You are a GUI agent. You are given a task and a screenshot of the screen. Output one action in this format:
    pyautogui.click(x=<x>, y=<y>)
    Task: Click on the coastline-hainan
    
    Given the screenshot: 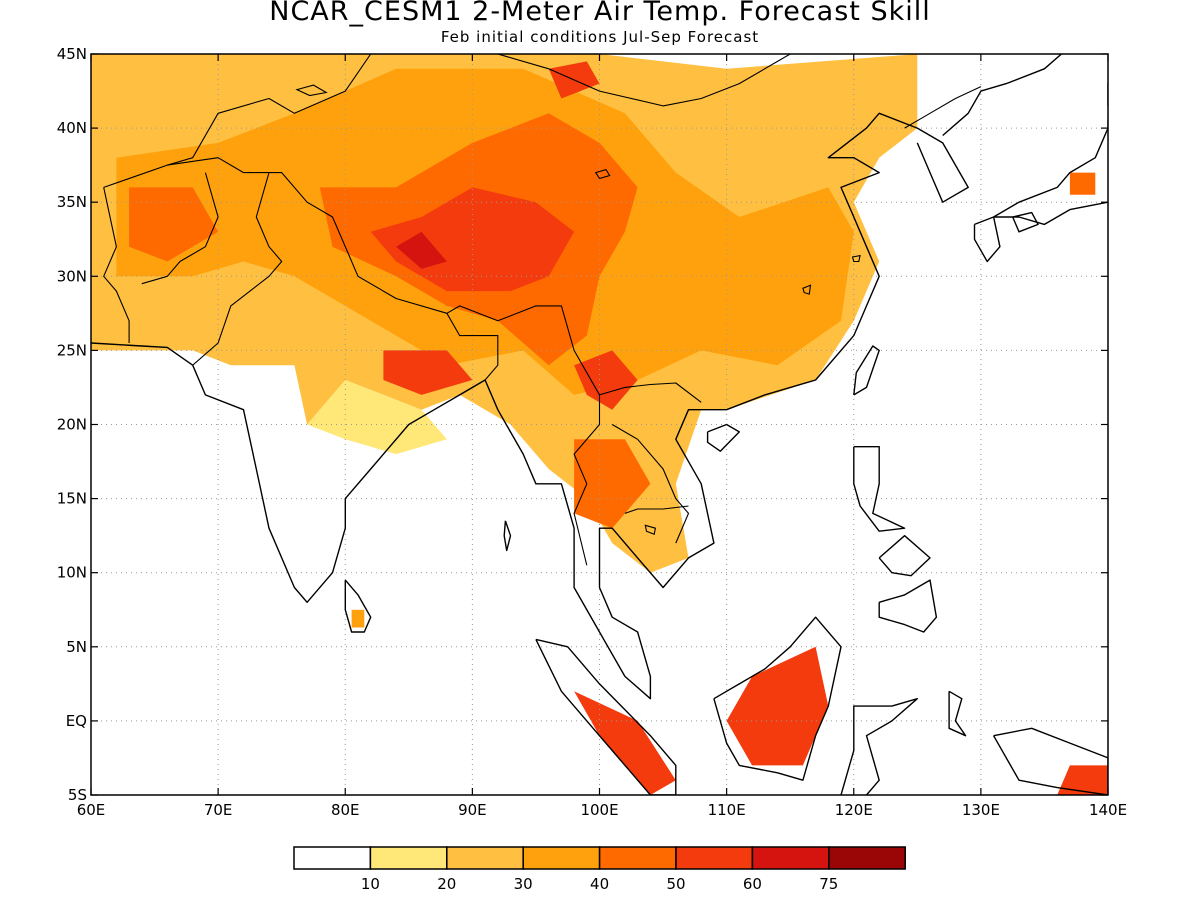 What is the action you would take?
    pyautogui.click(x=723, y=437)
    